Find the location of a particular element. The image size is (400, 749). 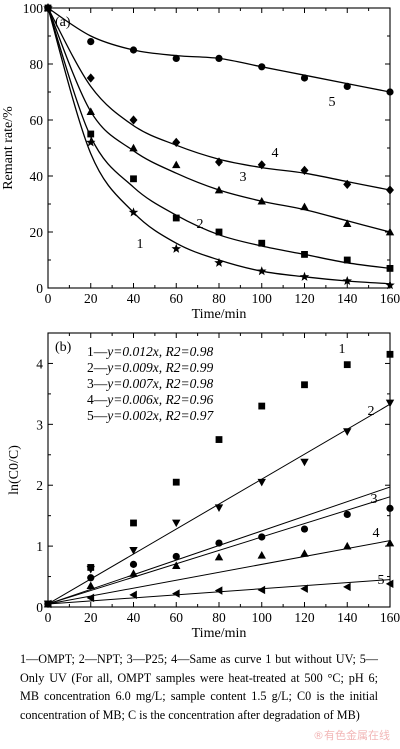

legend-r2: R2=0.96 is located at coordinates (188, 399).